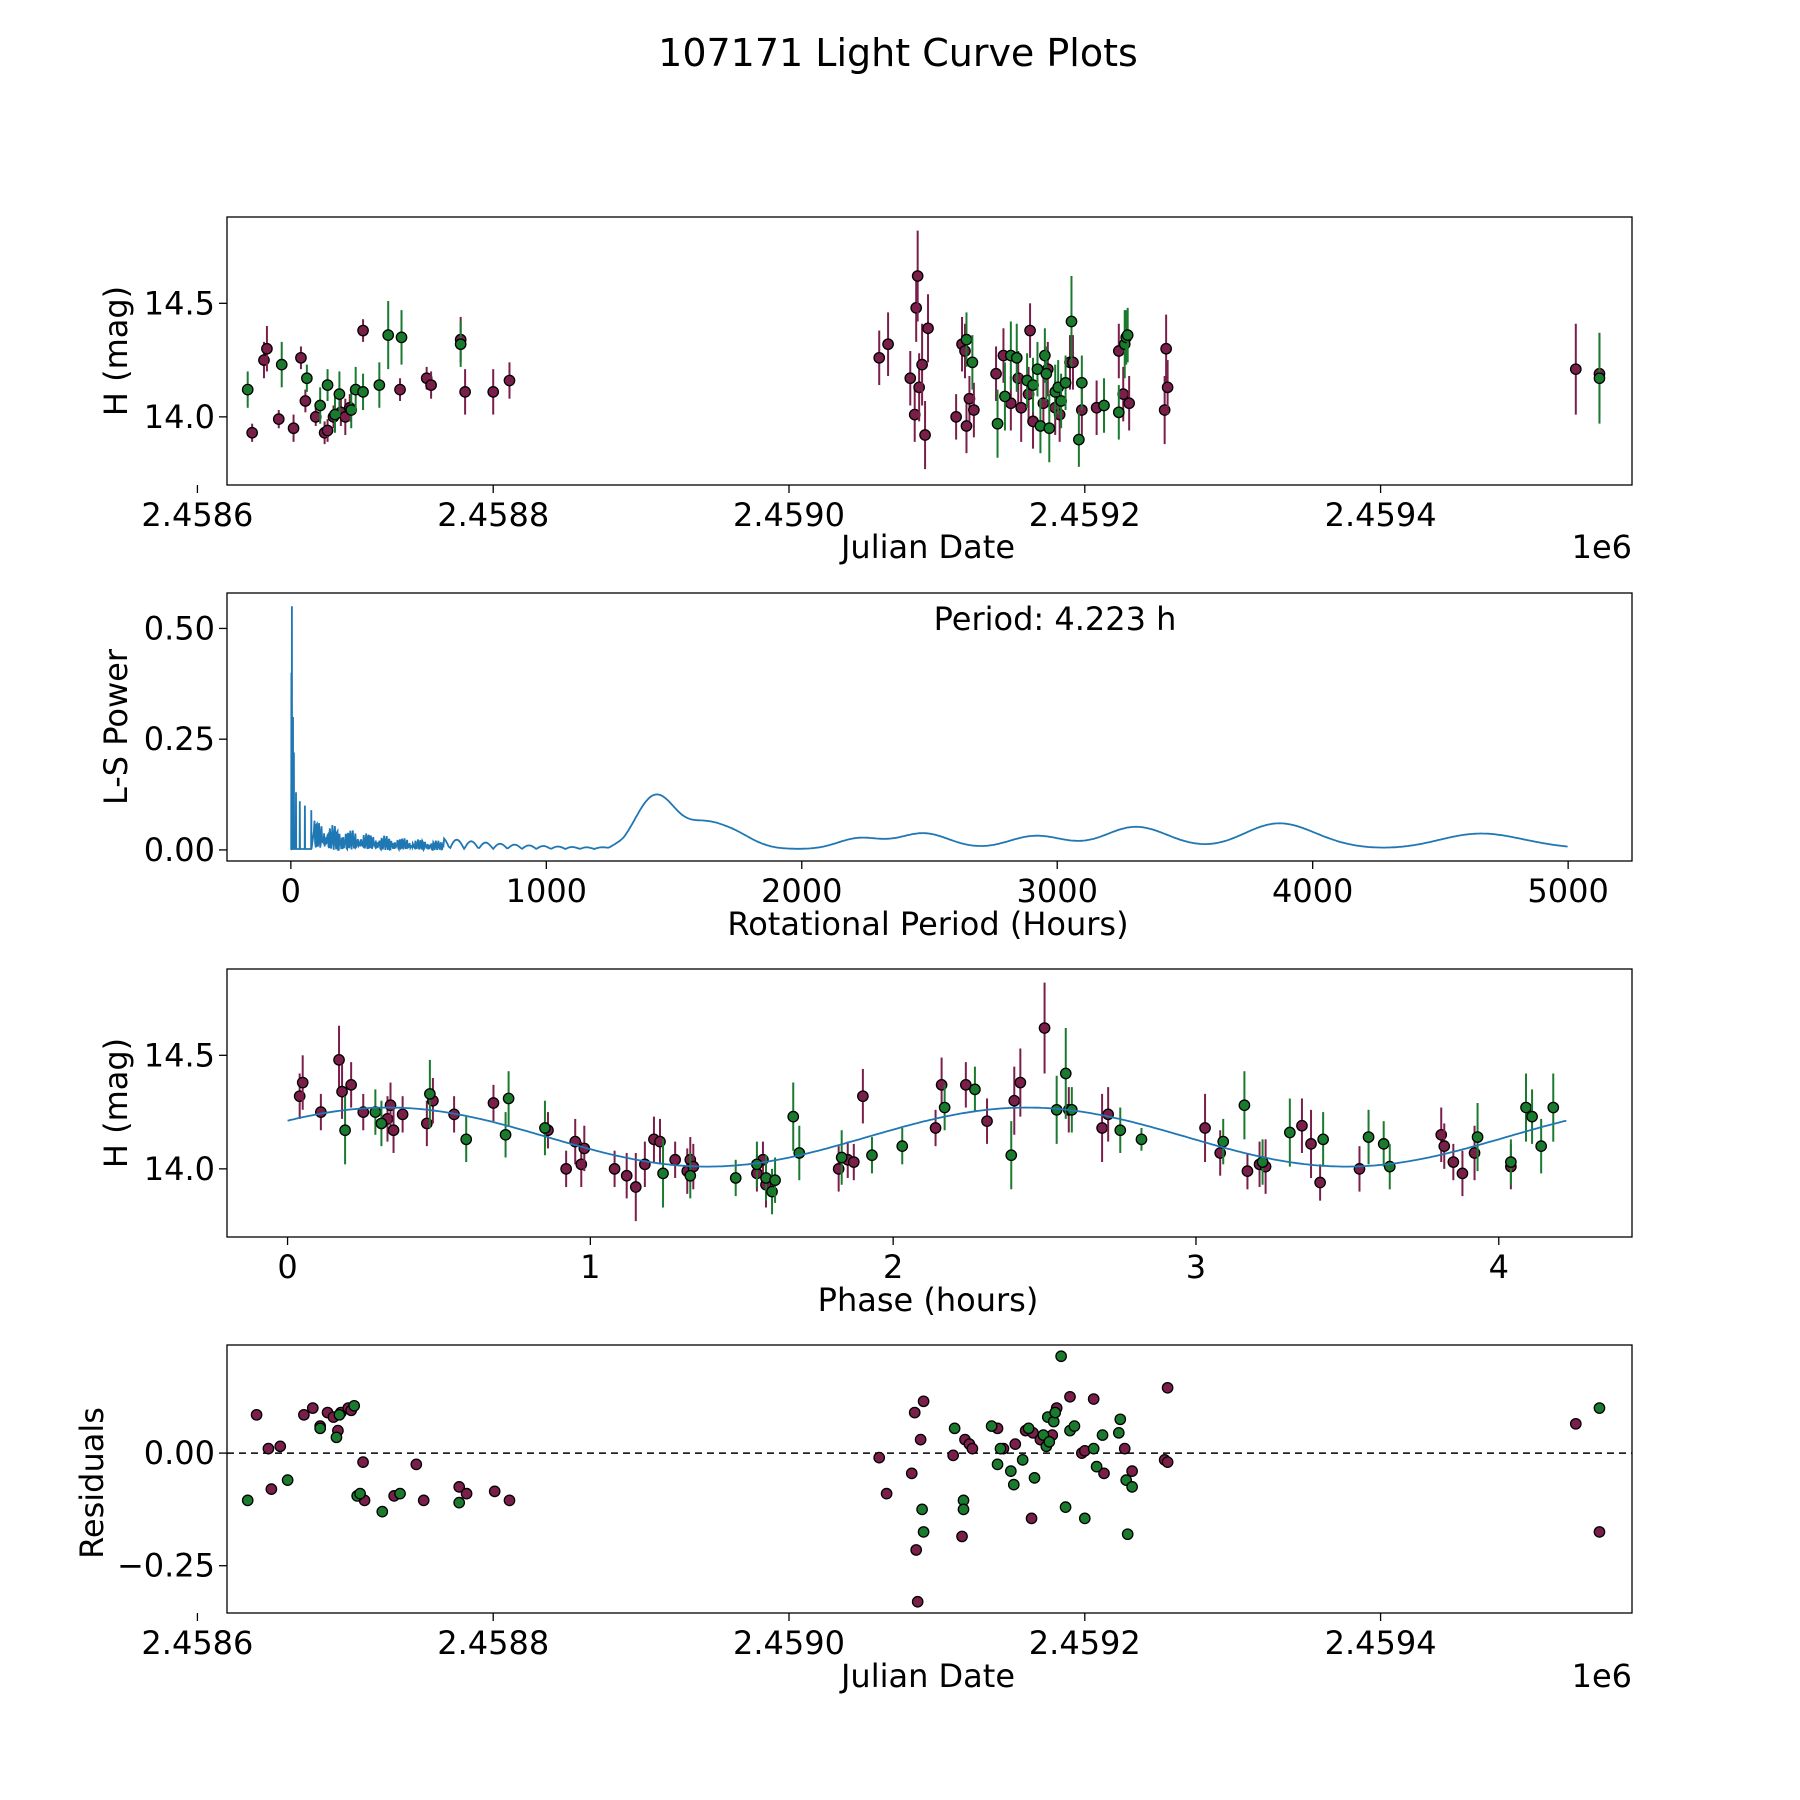  Describe the element at coordinates (777, 1548) in the screenshot. I see `residuals-ticks: 2.4586 2.4588 2.4590 2.4592 2.4594 −0.25 0.00` at that location.